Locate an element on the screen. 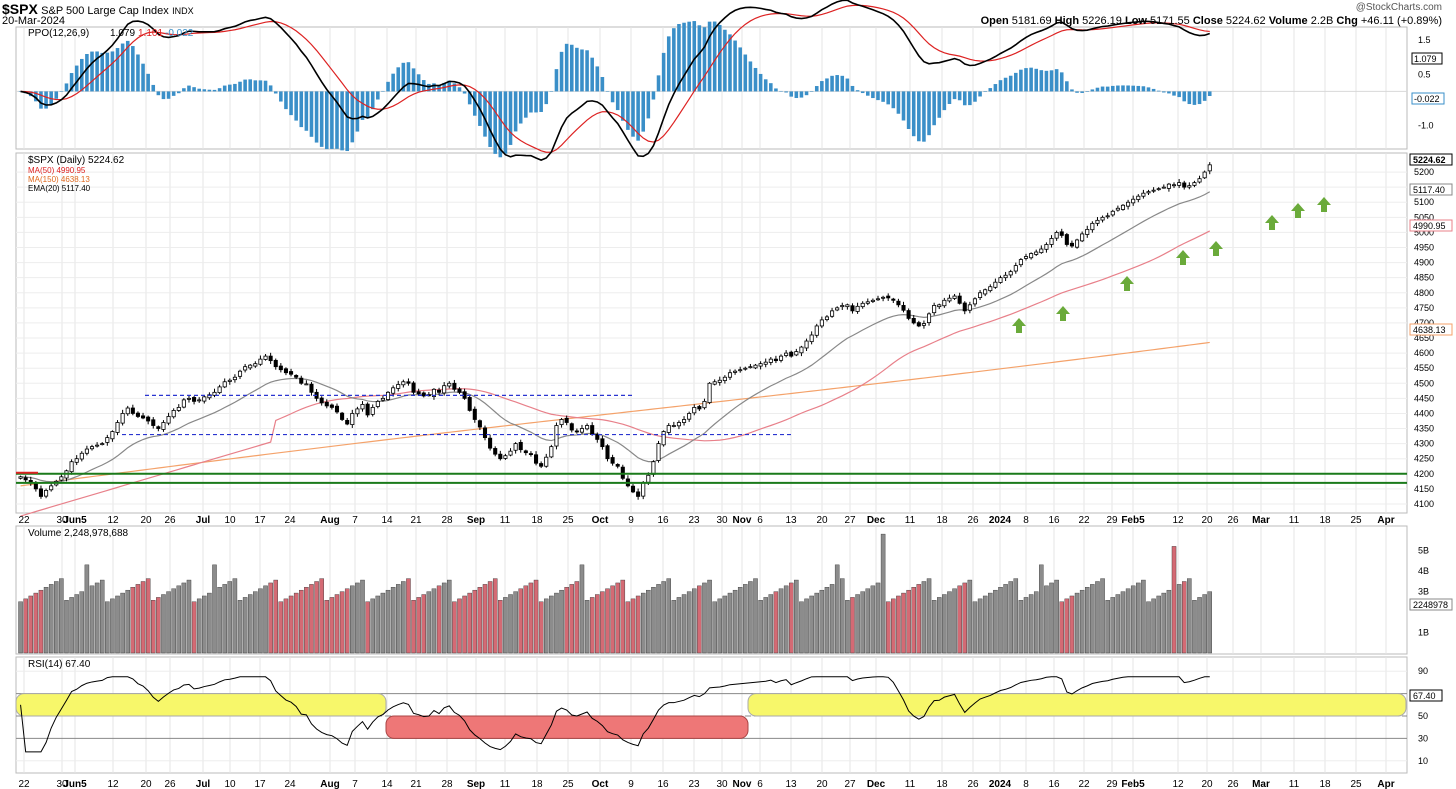 The height and width of the screenshot is (789, 1456). exchange: INDX is located at coordinates (183, 11).